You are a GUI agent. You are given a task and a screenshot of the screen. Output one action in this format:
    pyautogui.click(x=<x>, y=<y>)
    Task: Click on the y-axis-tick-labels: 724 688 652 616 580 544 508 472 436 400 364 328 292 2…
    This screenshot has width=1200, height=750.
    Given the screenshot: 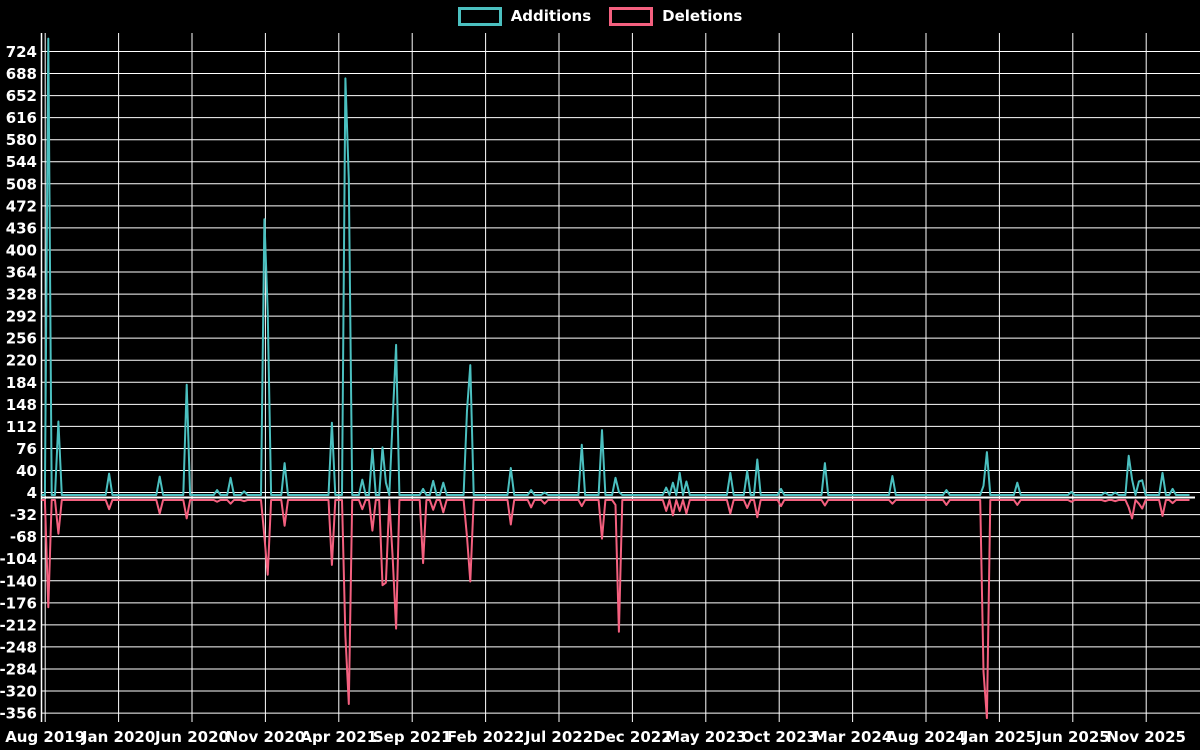 What is the action you would take?
    pyautogui.click(x=18, y=383)
    